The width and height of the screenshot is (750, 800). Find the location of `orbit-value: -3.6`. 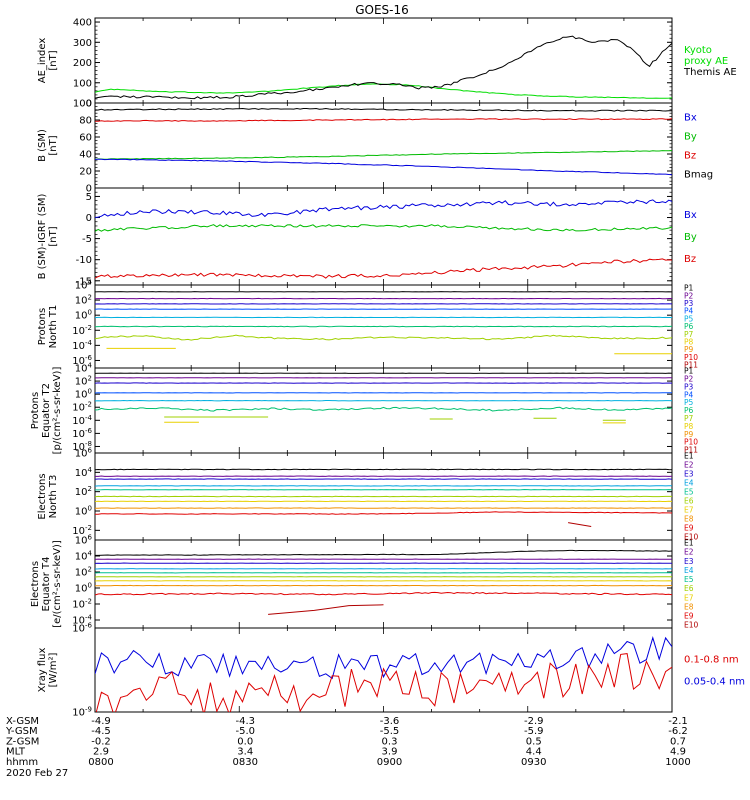

orbit-value: -3.6 is located at coordinates (390, 721).